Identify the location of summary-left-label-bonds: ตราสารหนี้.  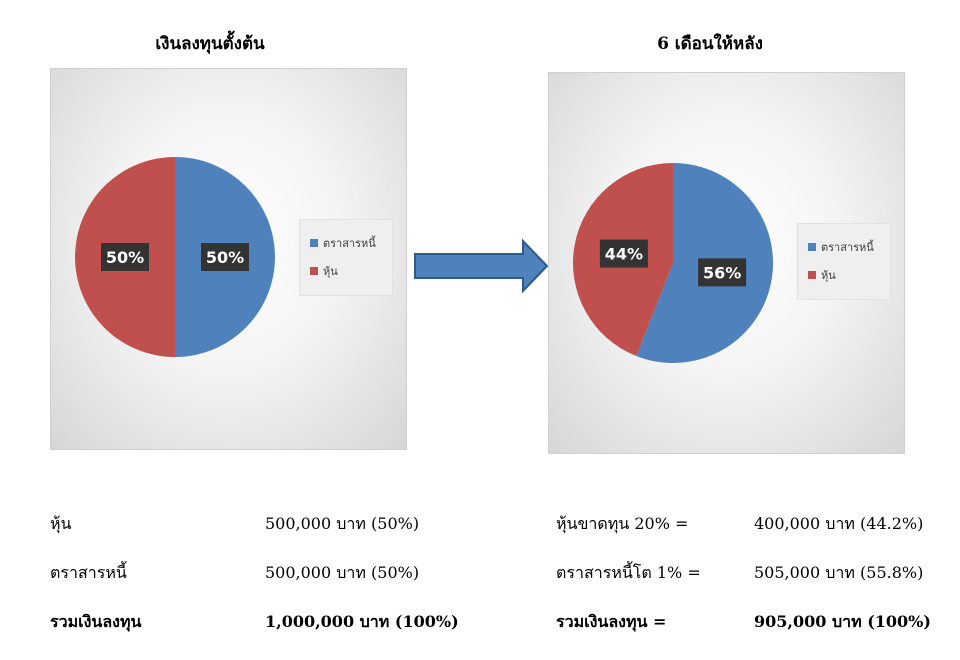
(88, 572).